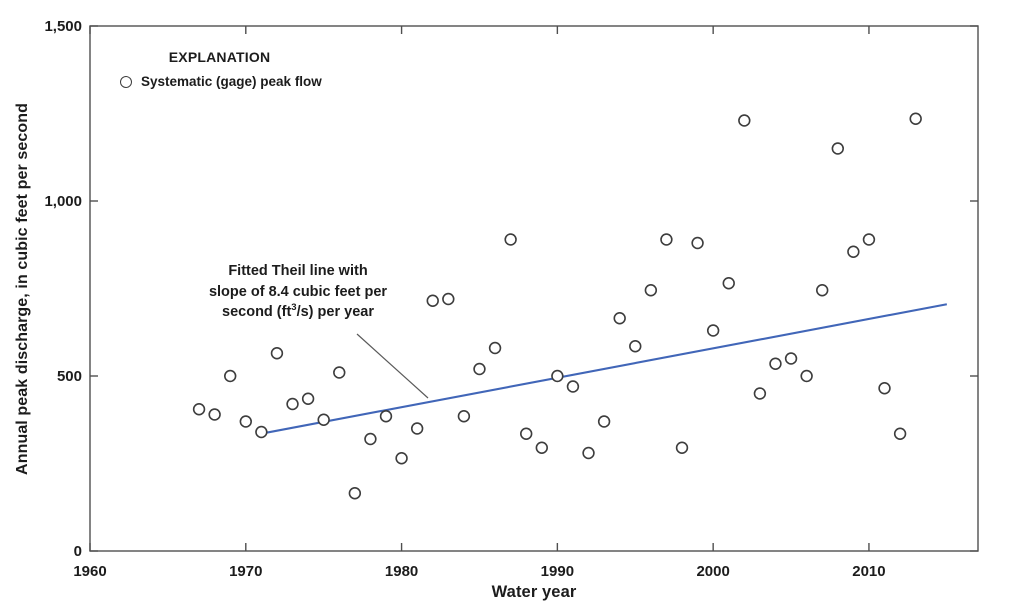 The height and width of the screenshot is (615, 1024). What do you see at coordinates (557, 571) in the screenshot?
I see `x-tick-label: 1990` at bounding box center [557, 571].